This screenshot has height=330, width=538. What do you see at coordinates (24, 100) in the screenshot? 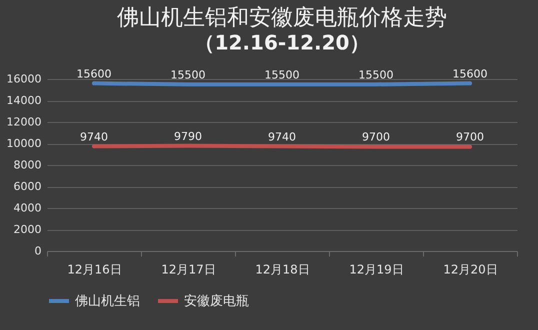
I see `y-tick-label: 14000` at bounding box center [24, 100].